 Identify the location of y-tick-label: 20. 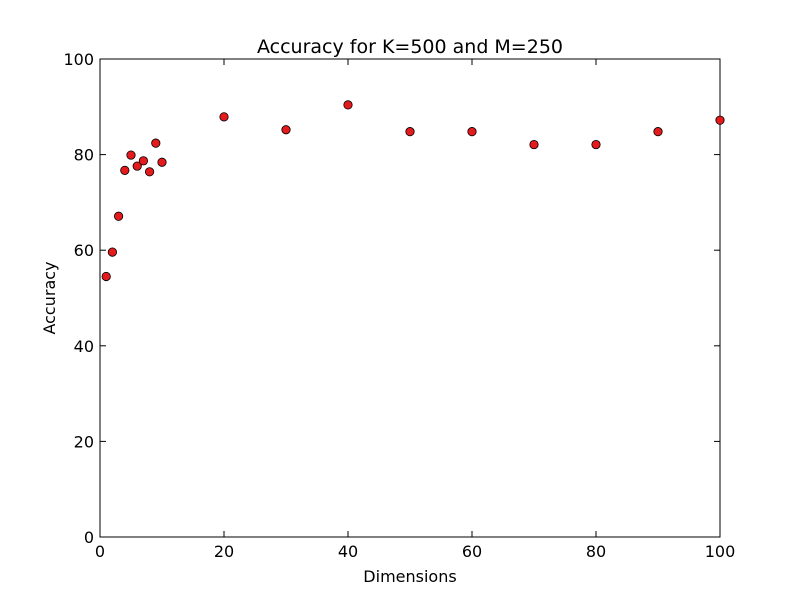
(84, 441).